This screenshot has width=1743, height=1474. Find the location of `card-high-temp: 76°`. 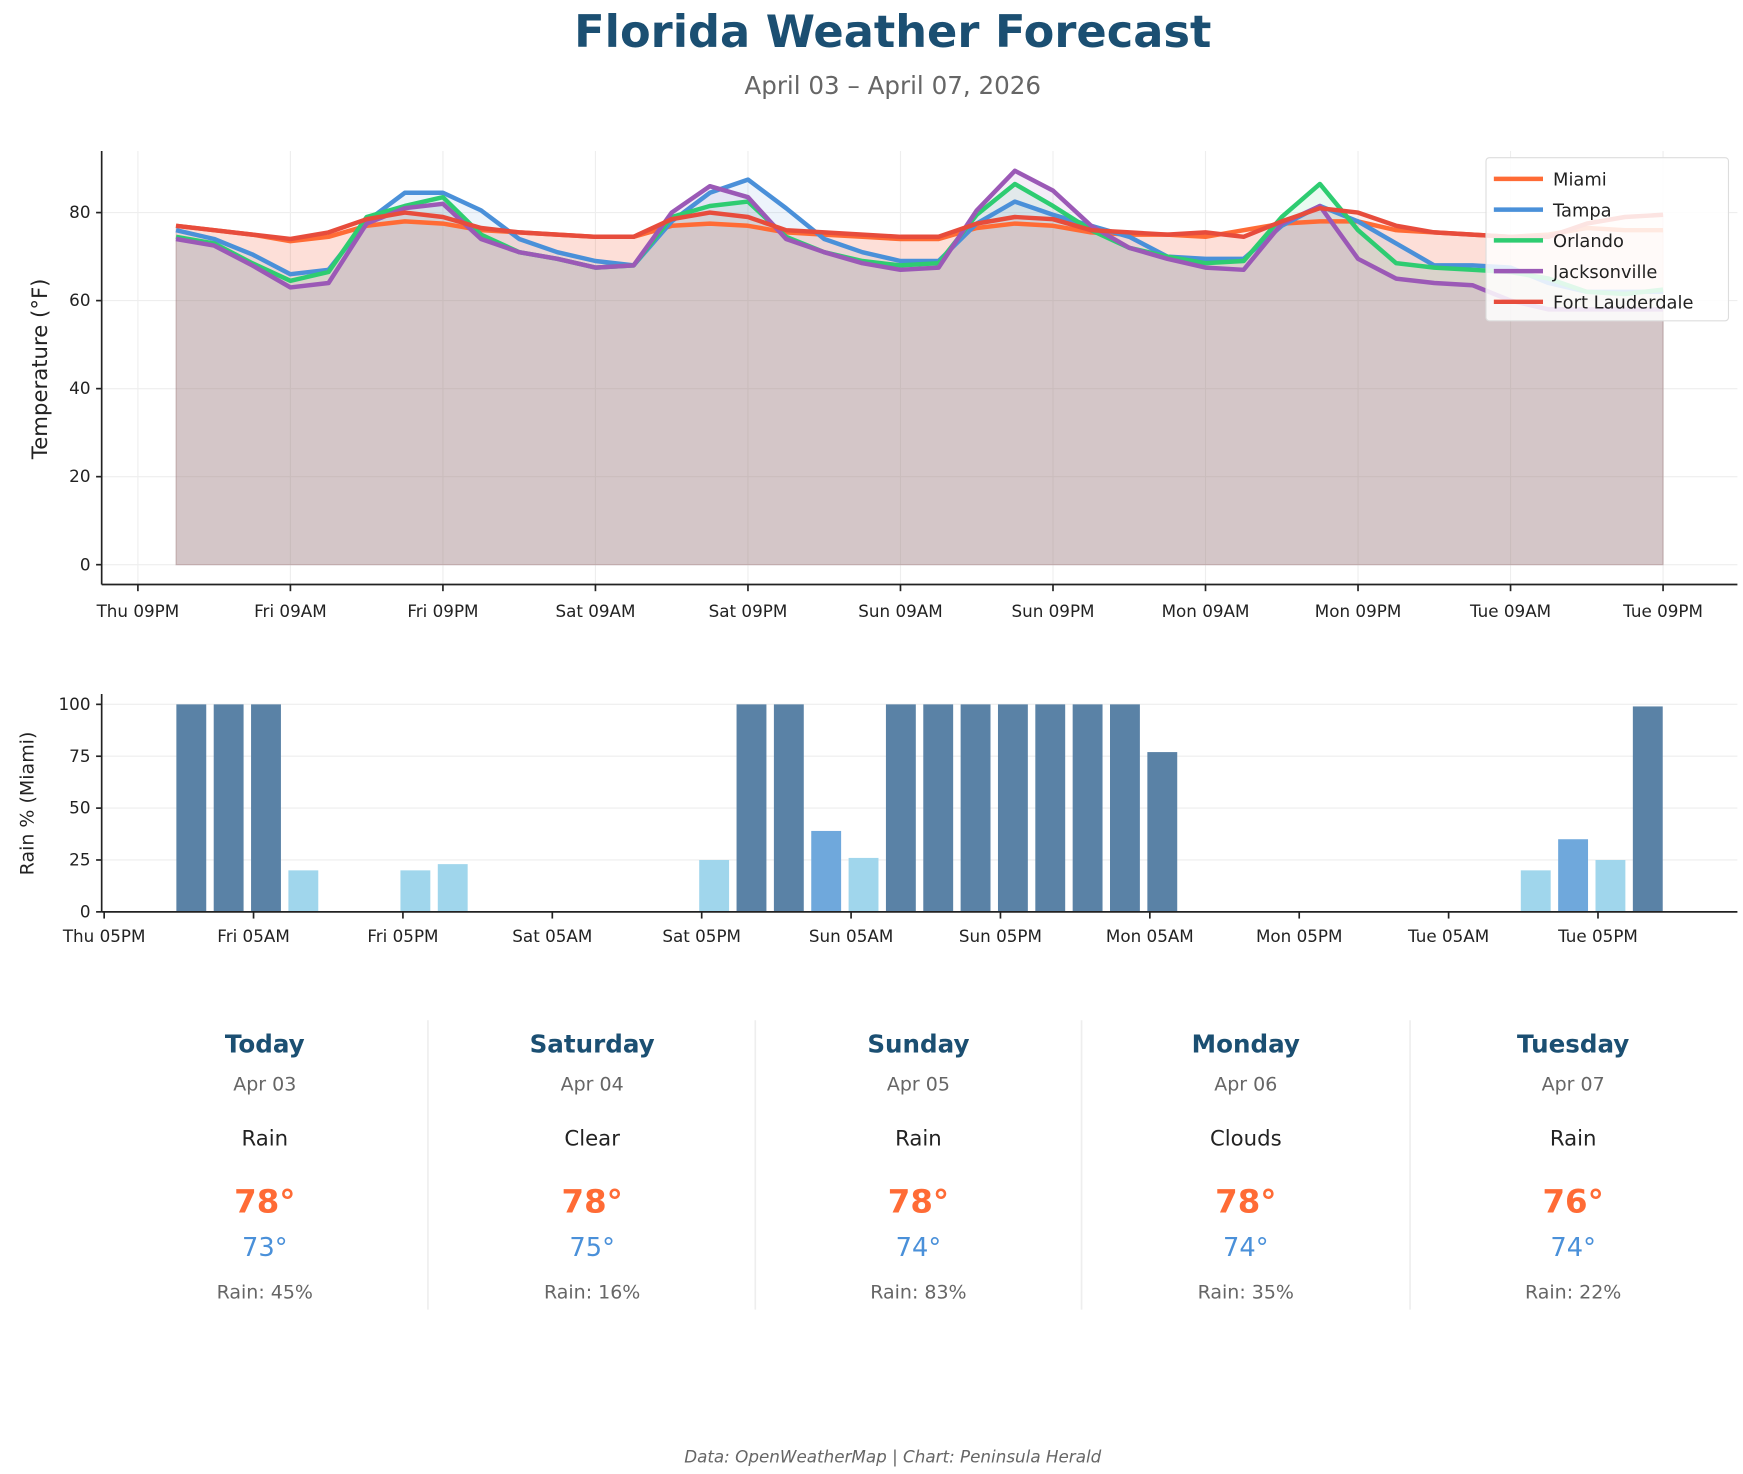

card-high-temp: 76° is located at coordinates (1573, 1201).